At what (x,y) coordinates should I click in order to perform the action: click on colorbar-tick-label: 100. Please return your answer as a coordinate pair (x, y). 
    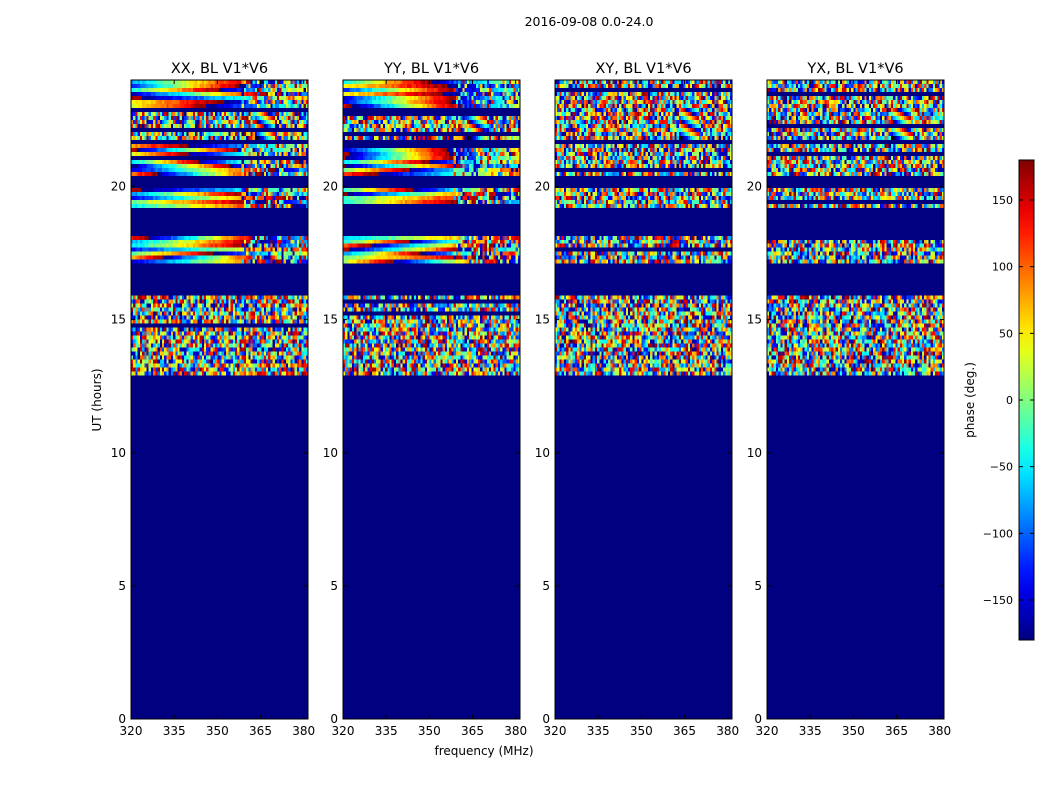
    Looking at the image, I should click on (1002, 267).